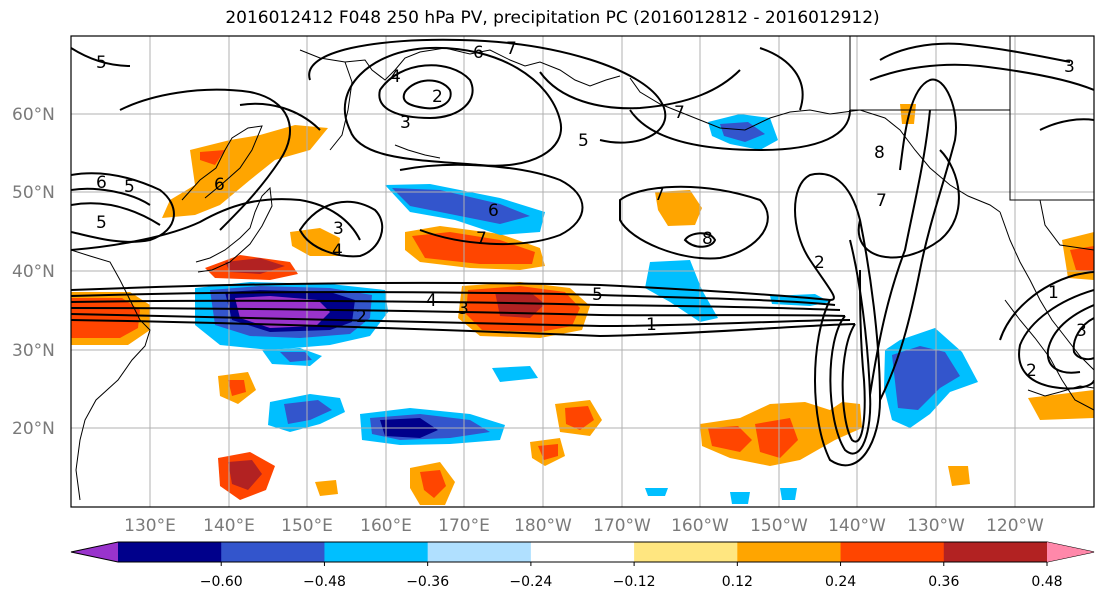 This screenshot has width=1105, height=601. What do you see at coordinates (543, 526) in the screenshot?
I see `lon-label: 180°W` at bounding box center [543, 526].